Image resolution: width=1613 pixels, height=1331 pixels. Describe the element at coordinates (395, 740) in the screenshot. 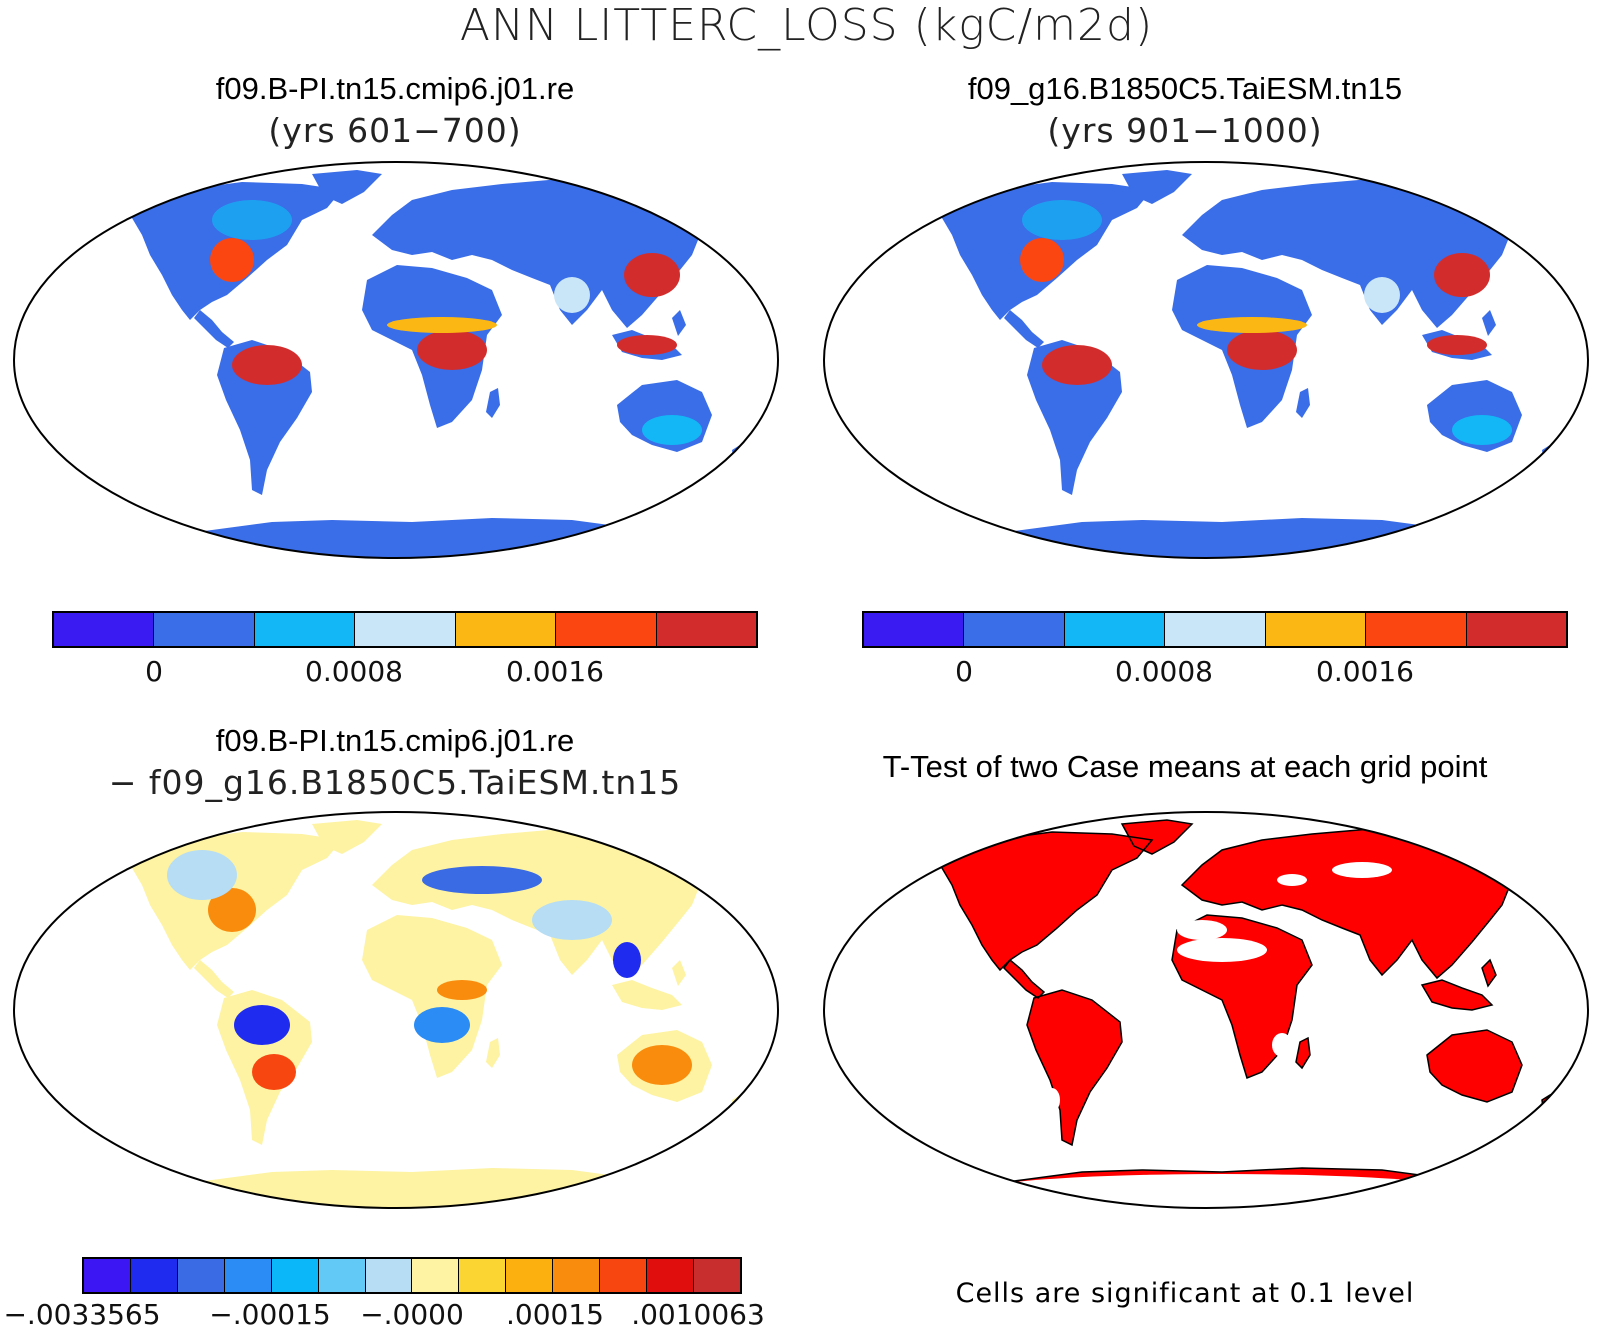

I see `panel-title-diff: f09.B-PI.tn15.cmip6.j01.re` at that location.